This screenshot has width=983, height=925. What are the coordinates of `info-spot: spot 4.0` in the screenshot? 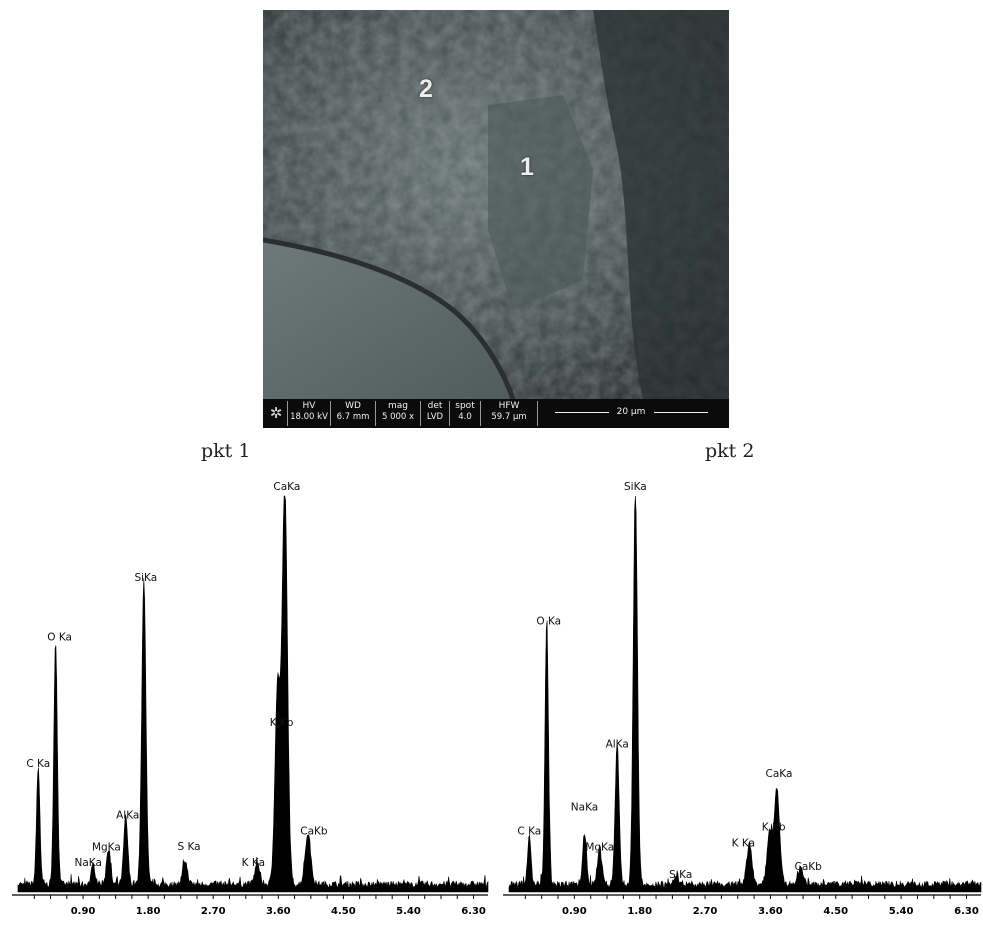 It's located at (464, 413).